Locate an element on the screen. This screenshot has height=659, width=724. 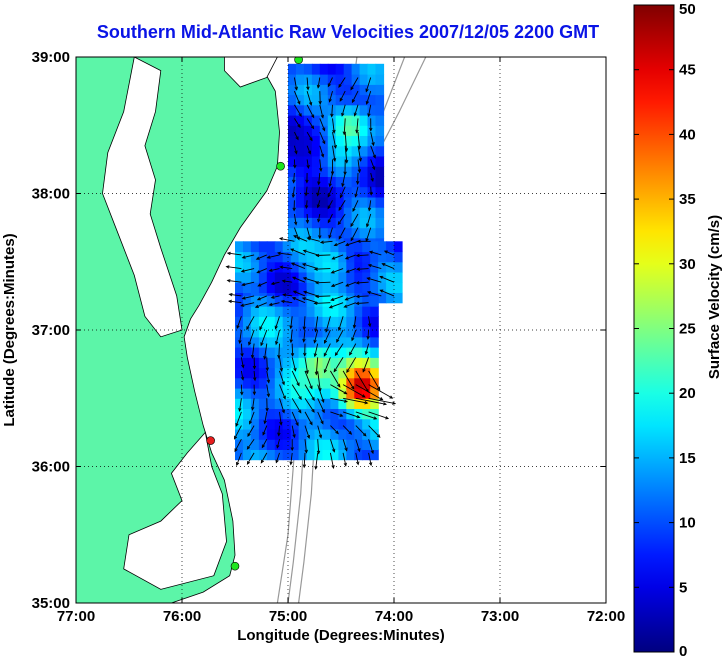
radar-site-marker is located at coordinates (235, 566).